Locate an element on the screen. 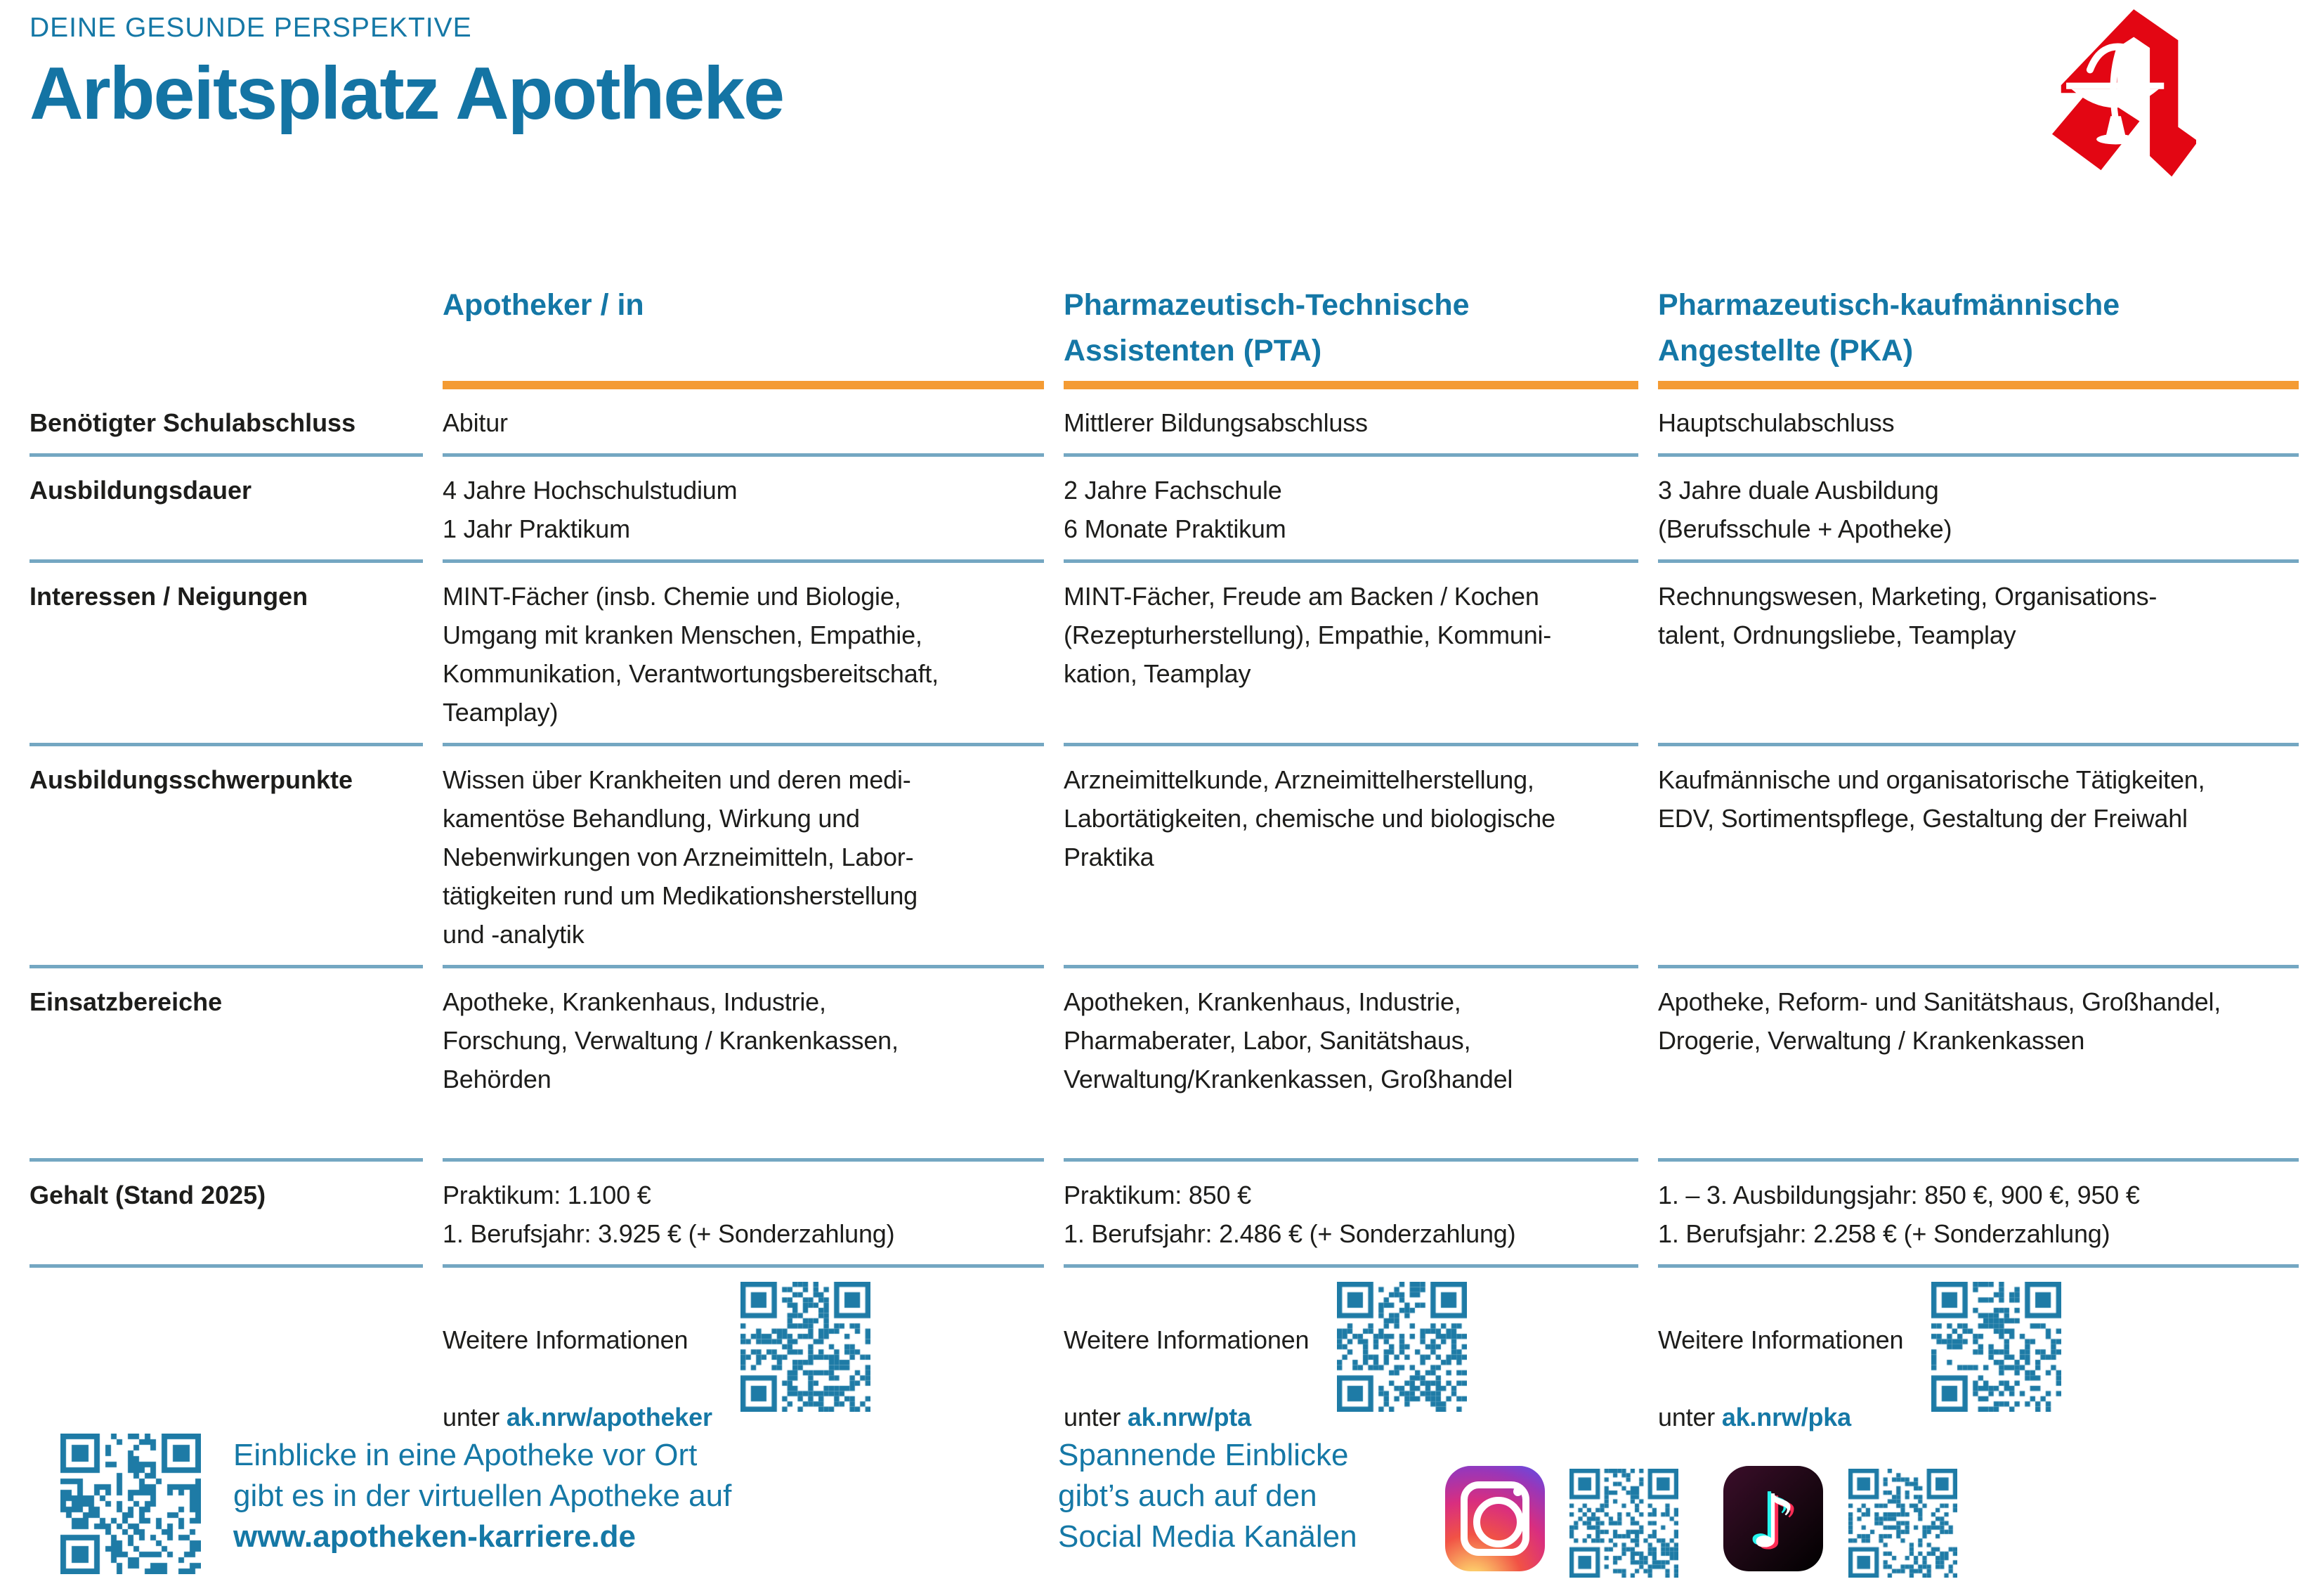 Image resolution: width=2324 pixels, height=1591 pixels. link-ak-nrw-pta: ak.nrw/pta is located at coordinates (1189, 1417).